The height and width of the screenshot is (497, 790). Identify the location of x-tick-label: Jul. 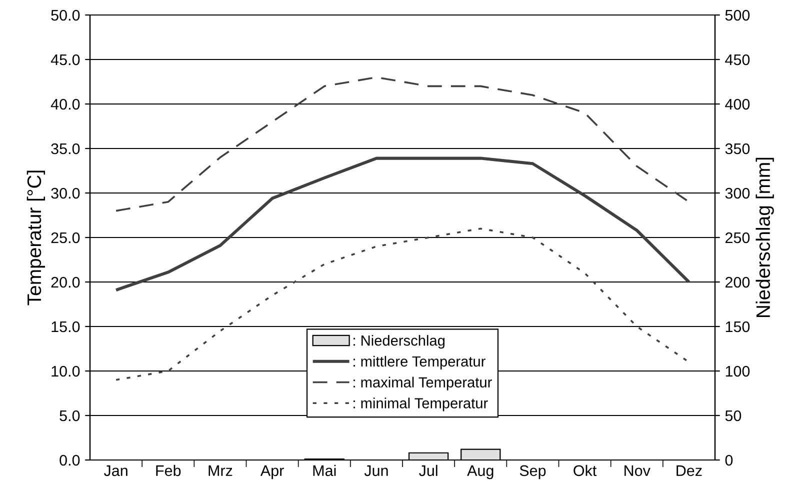
(428, 470).